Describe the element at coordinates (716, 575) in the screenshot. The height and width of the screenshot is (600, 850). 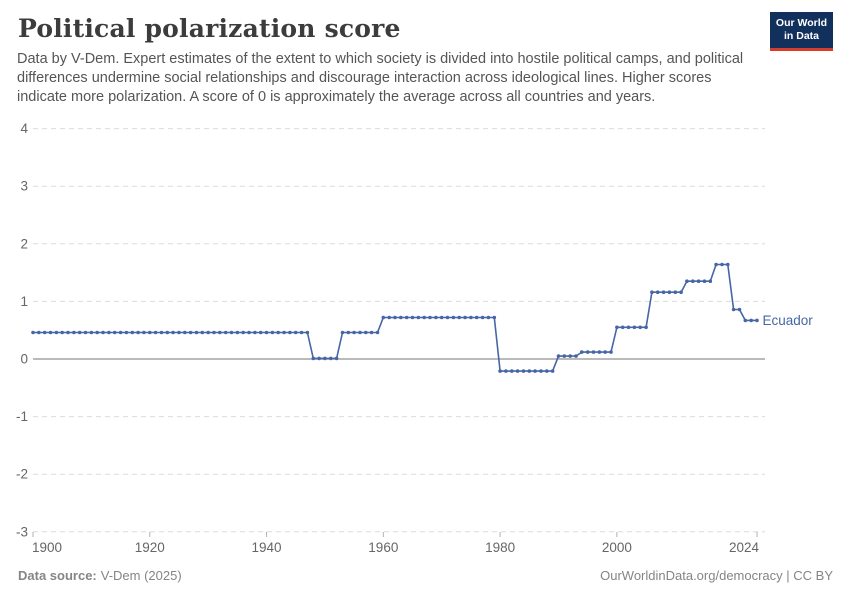
I see `footer-license-link: OurWorldinData.org/democracy | CC BY` at that location.